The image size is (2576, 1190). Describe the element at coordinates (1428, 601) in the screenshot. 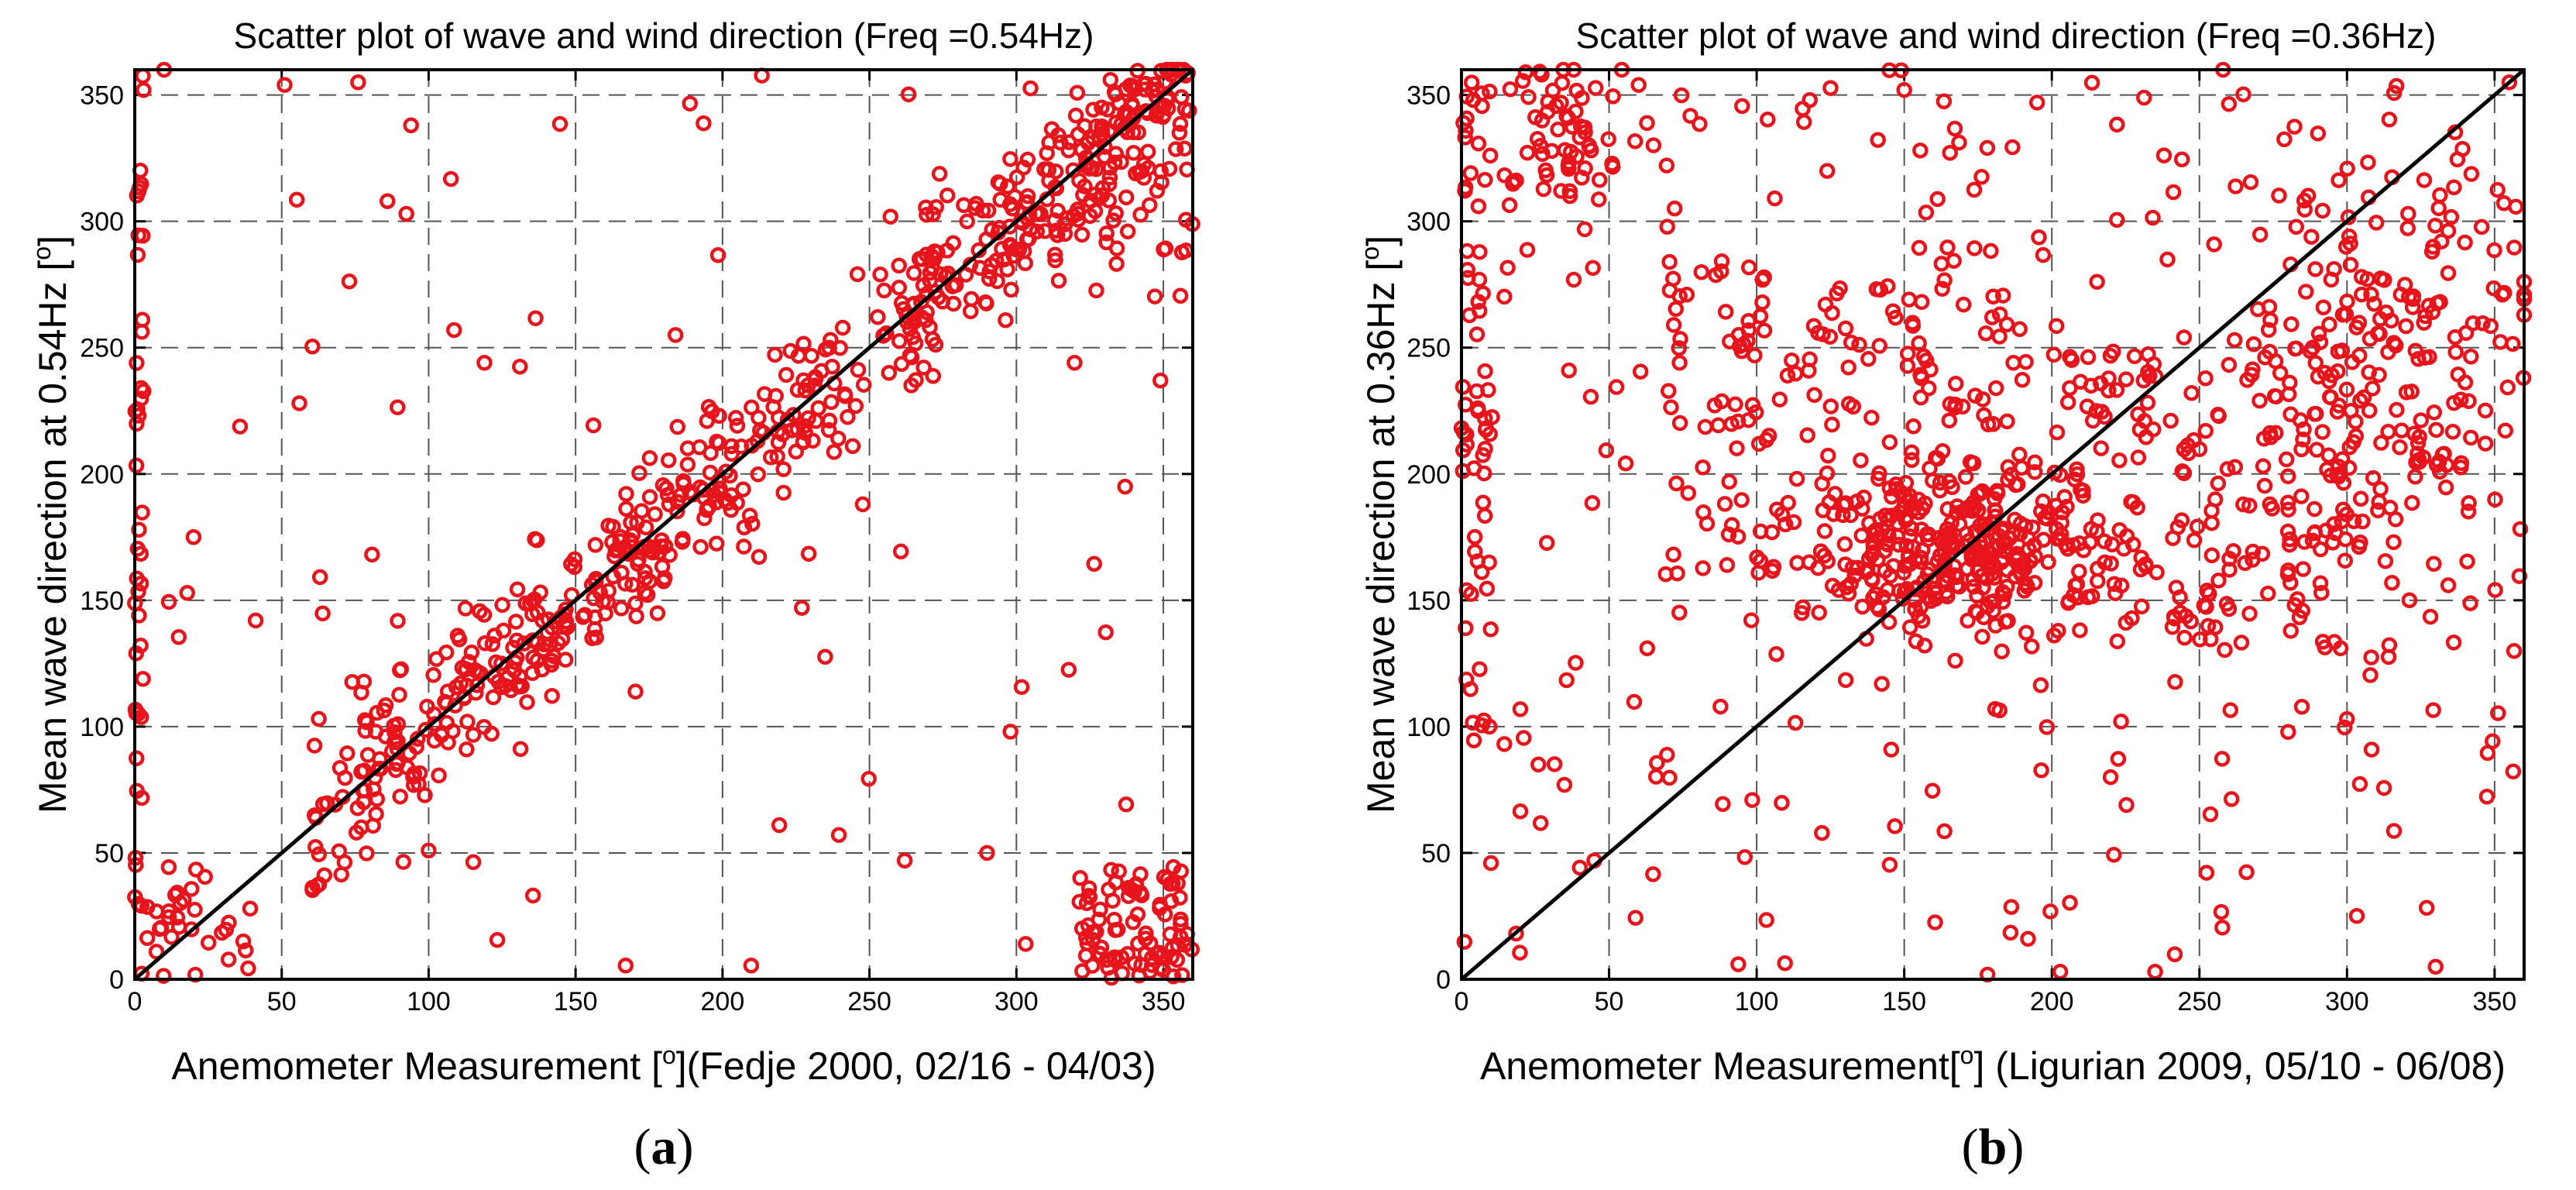

I see `y-tick-label: 150` at that location.